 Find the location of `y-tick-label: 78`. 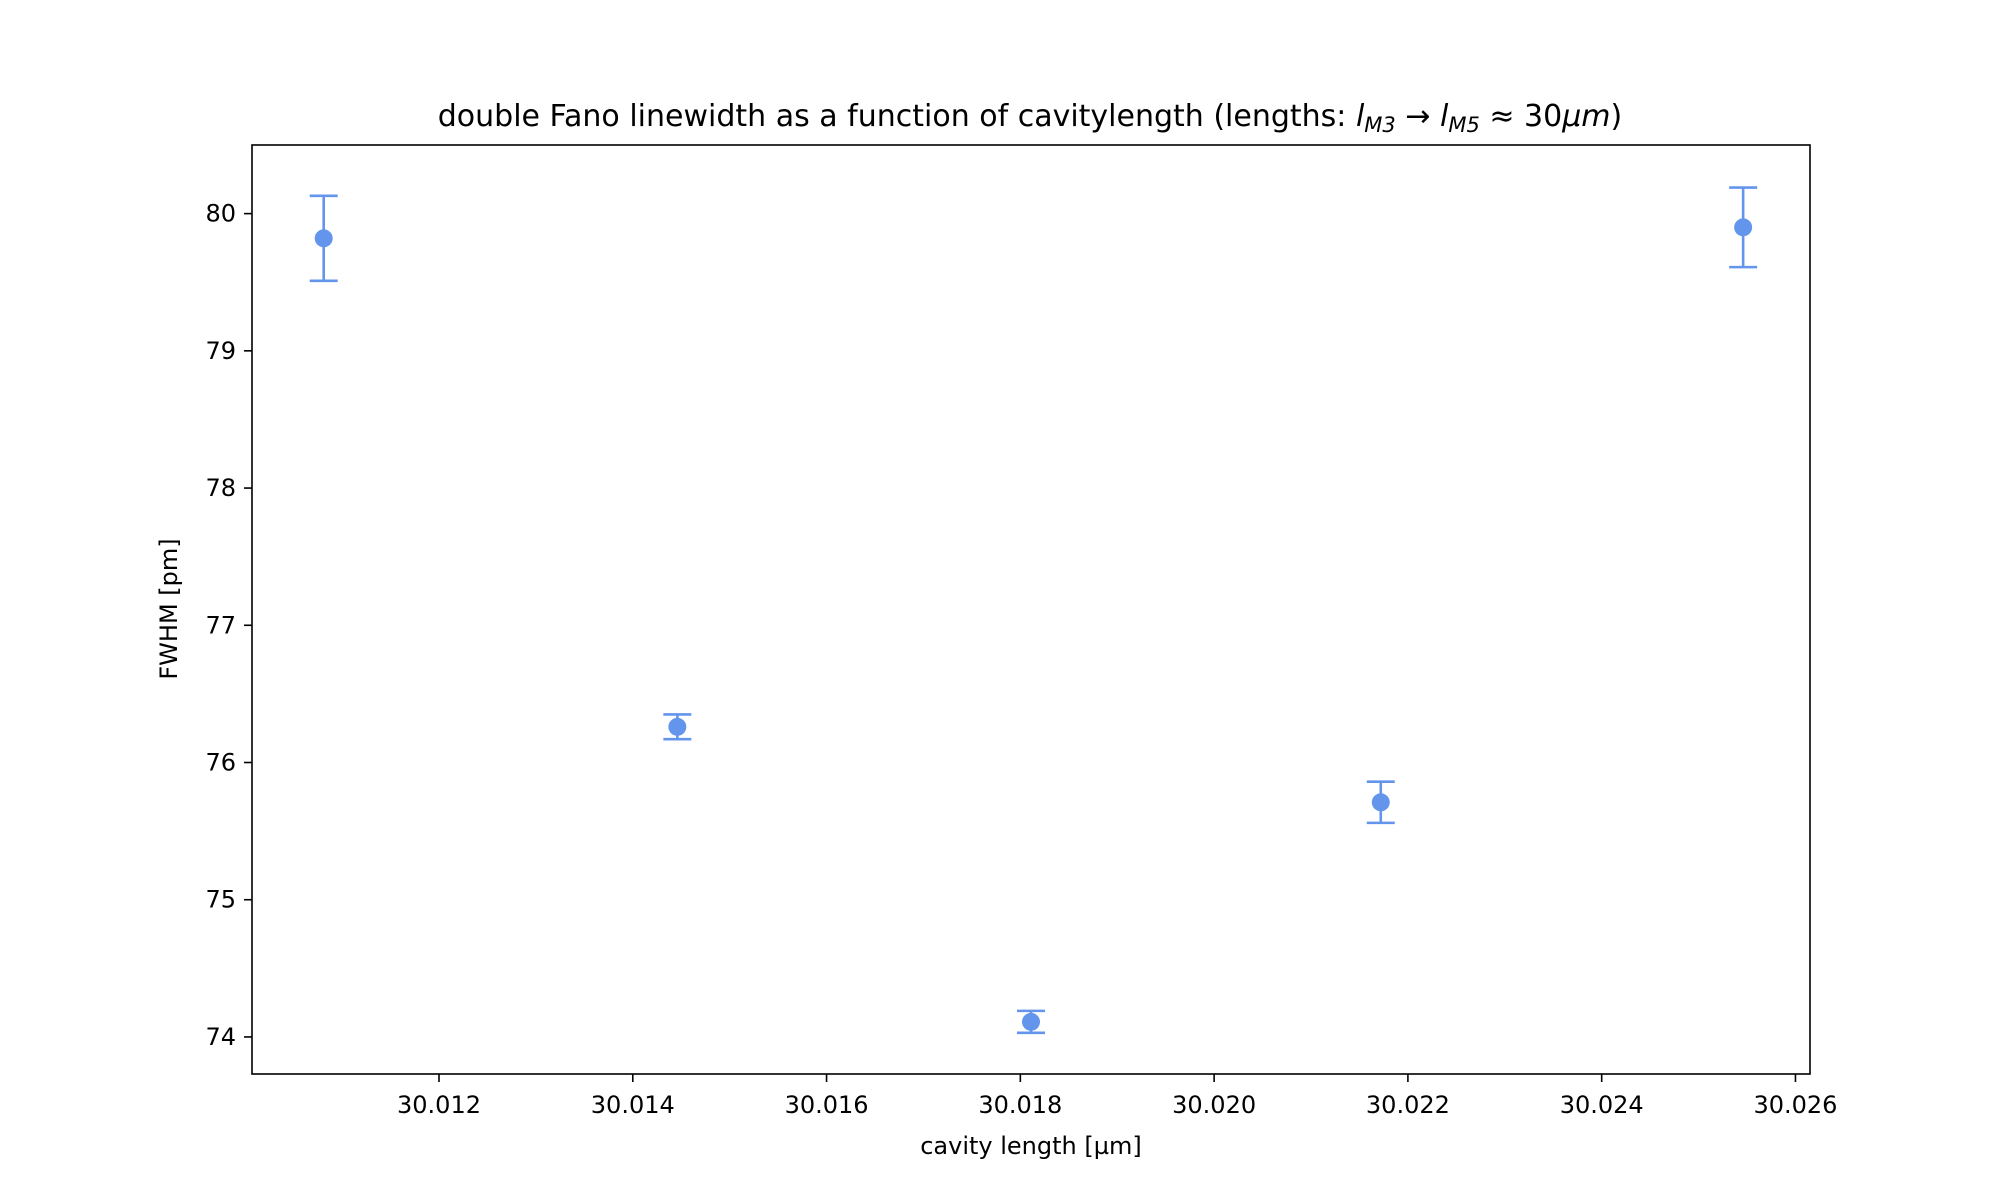

y-tick-label: 78 is located at coordinates (220, 488).